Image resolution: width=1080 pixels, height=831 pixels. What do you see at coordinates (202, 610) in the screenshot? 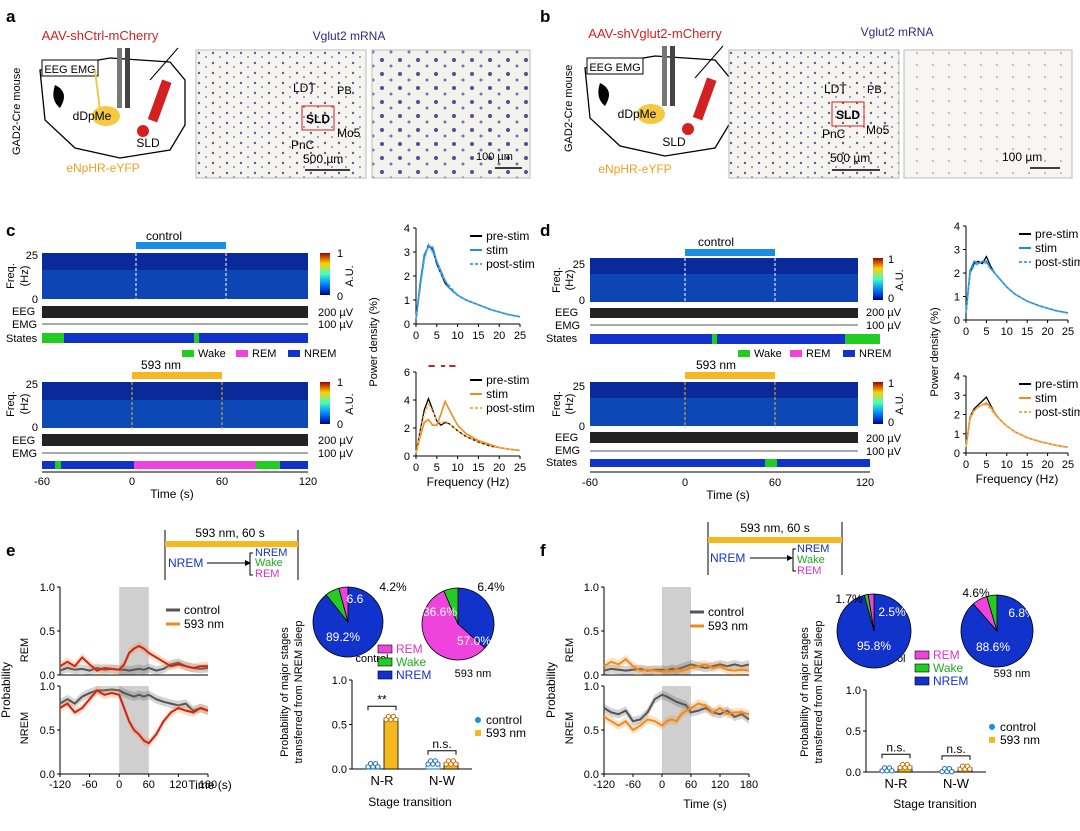
I see `legend-label: control` at bounding box center [202, 610].